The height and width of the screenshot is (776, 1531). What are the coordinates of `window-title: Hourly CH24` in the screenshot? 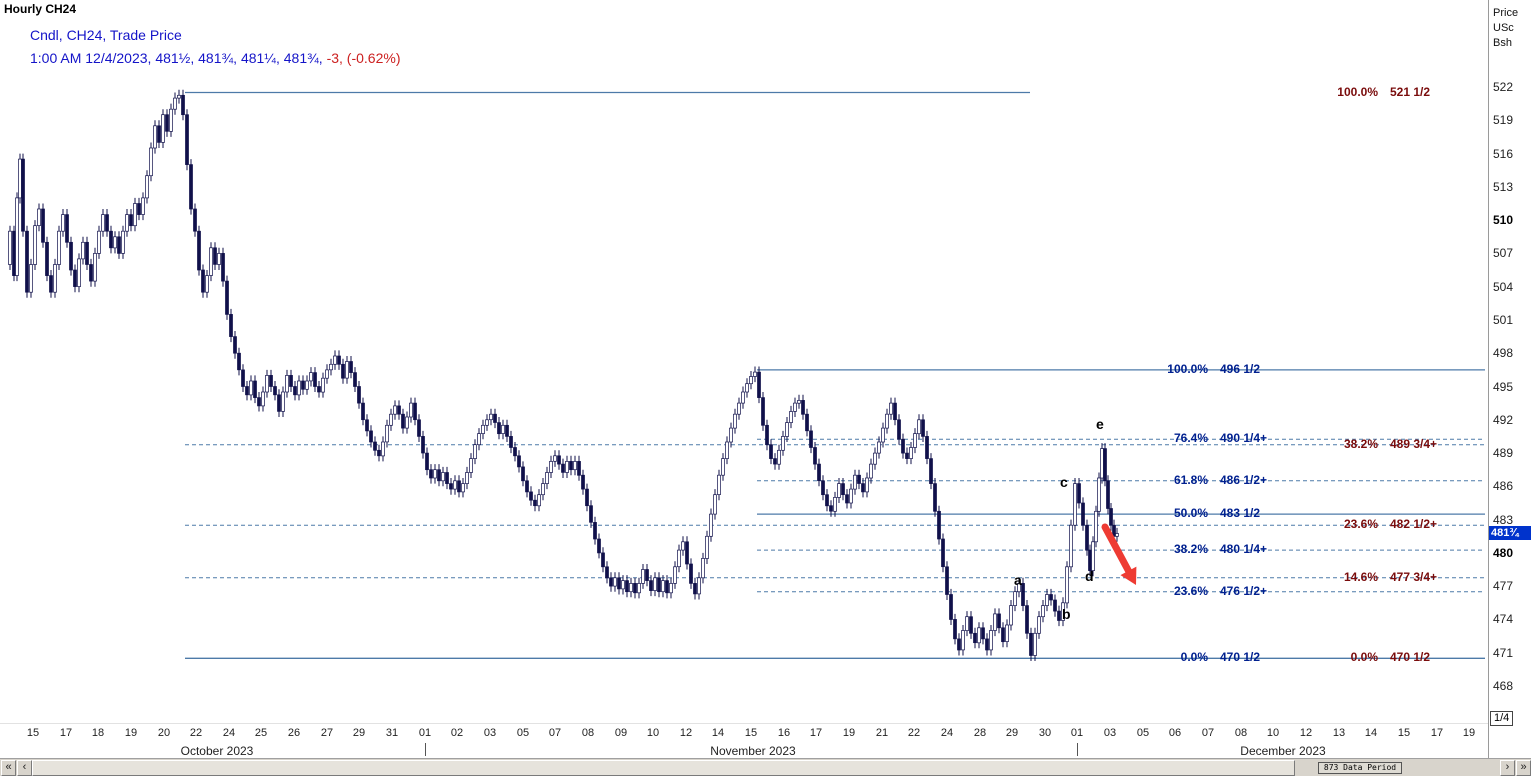 It's located at (40, 9).